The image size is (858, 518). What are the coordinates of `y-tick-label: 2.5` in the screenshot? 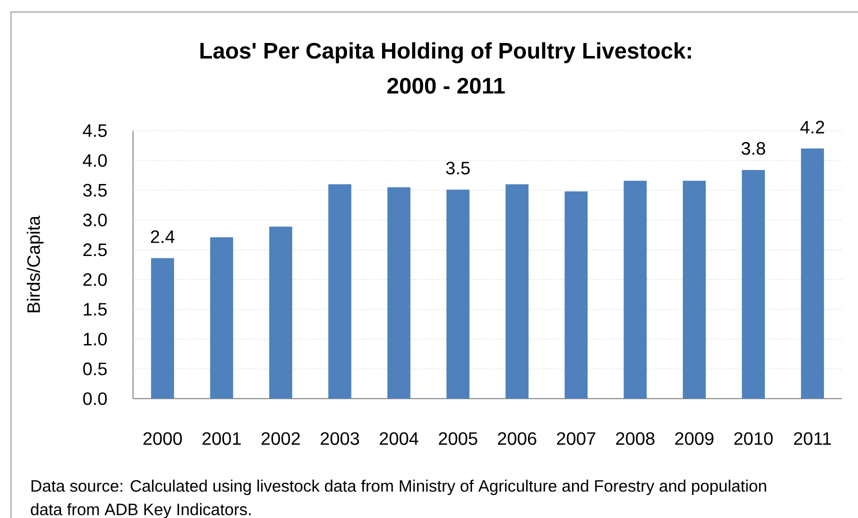 It's located at (95, 249).